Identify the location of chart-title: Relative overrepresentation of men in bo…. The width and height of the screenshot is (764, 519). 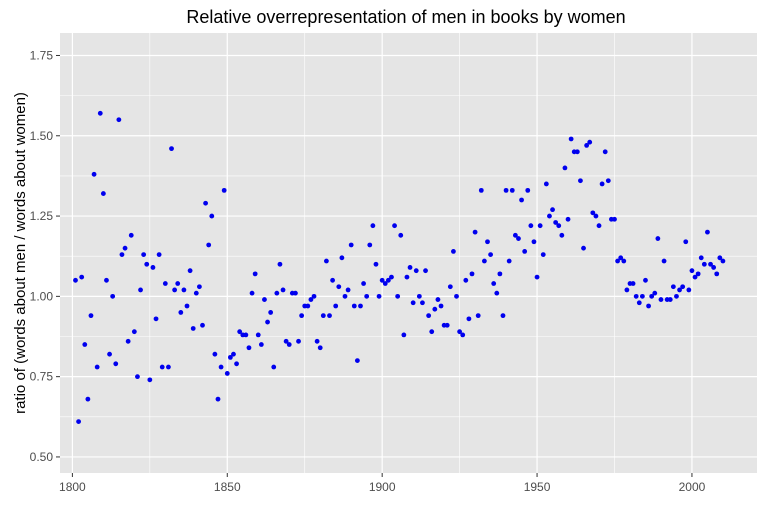
(405, 17).